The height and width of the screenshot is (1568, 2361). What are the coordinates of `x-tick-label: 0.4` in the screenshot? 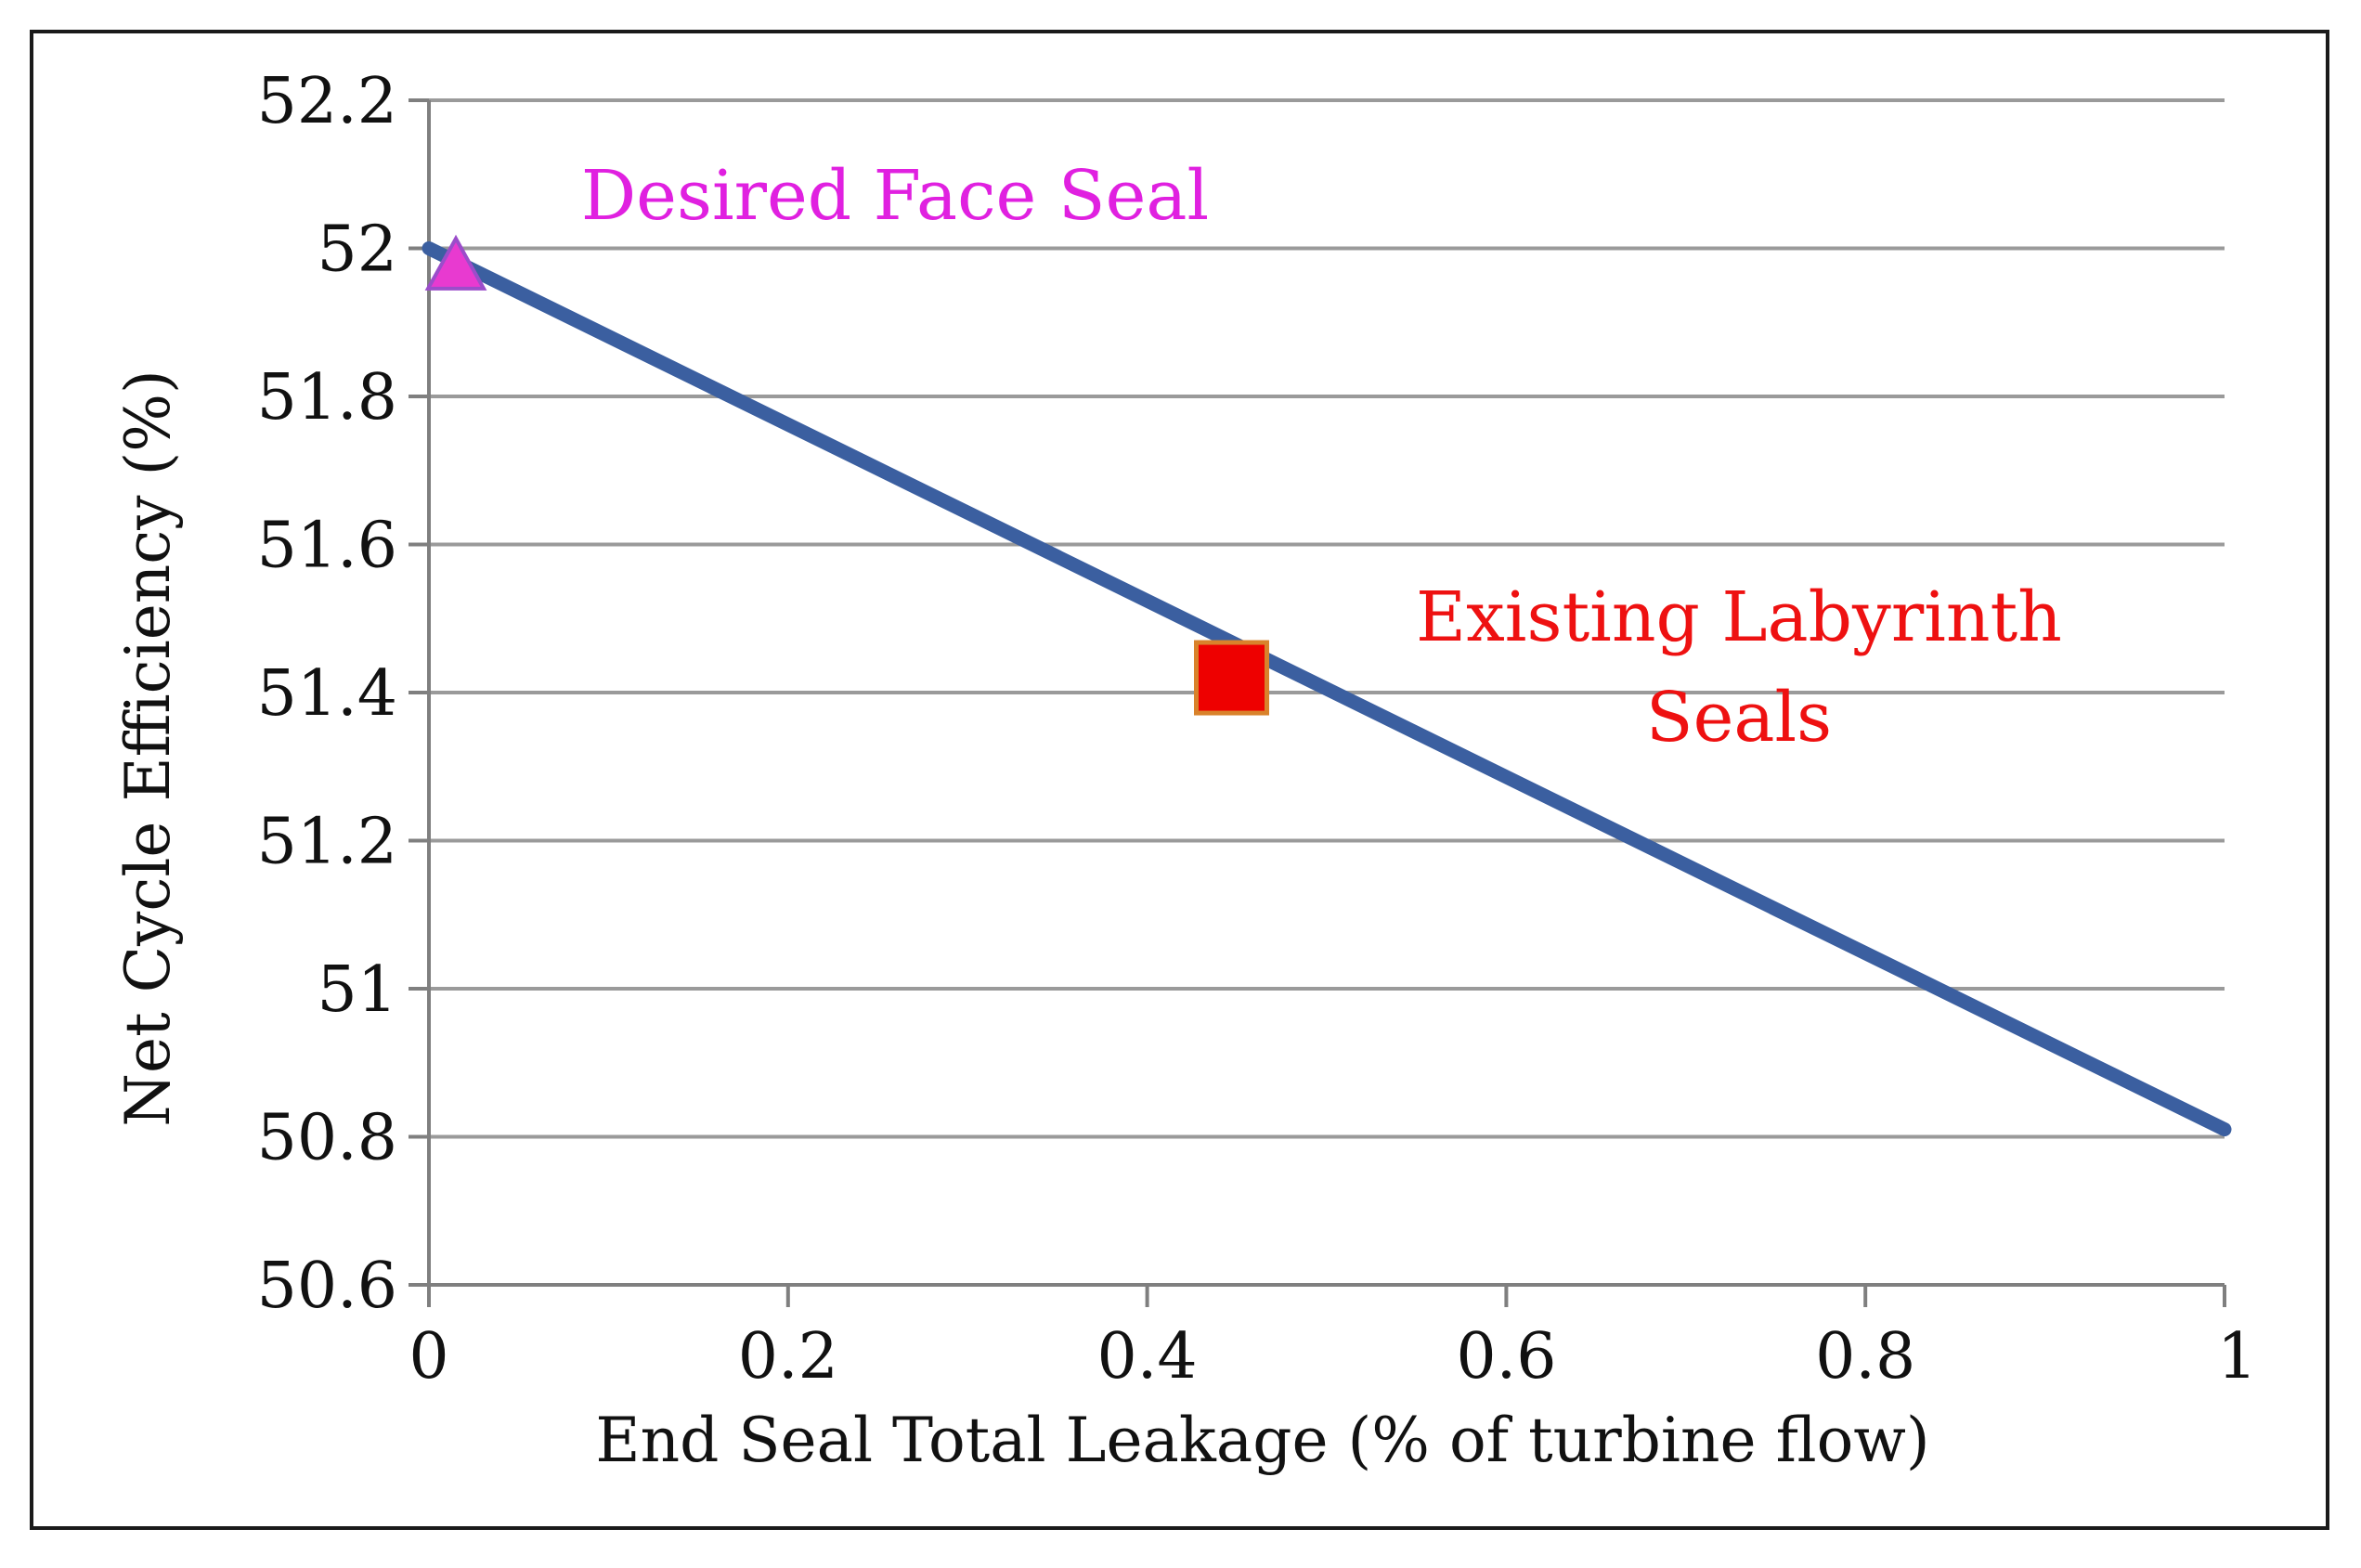 It's located at (1147, 1356).